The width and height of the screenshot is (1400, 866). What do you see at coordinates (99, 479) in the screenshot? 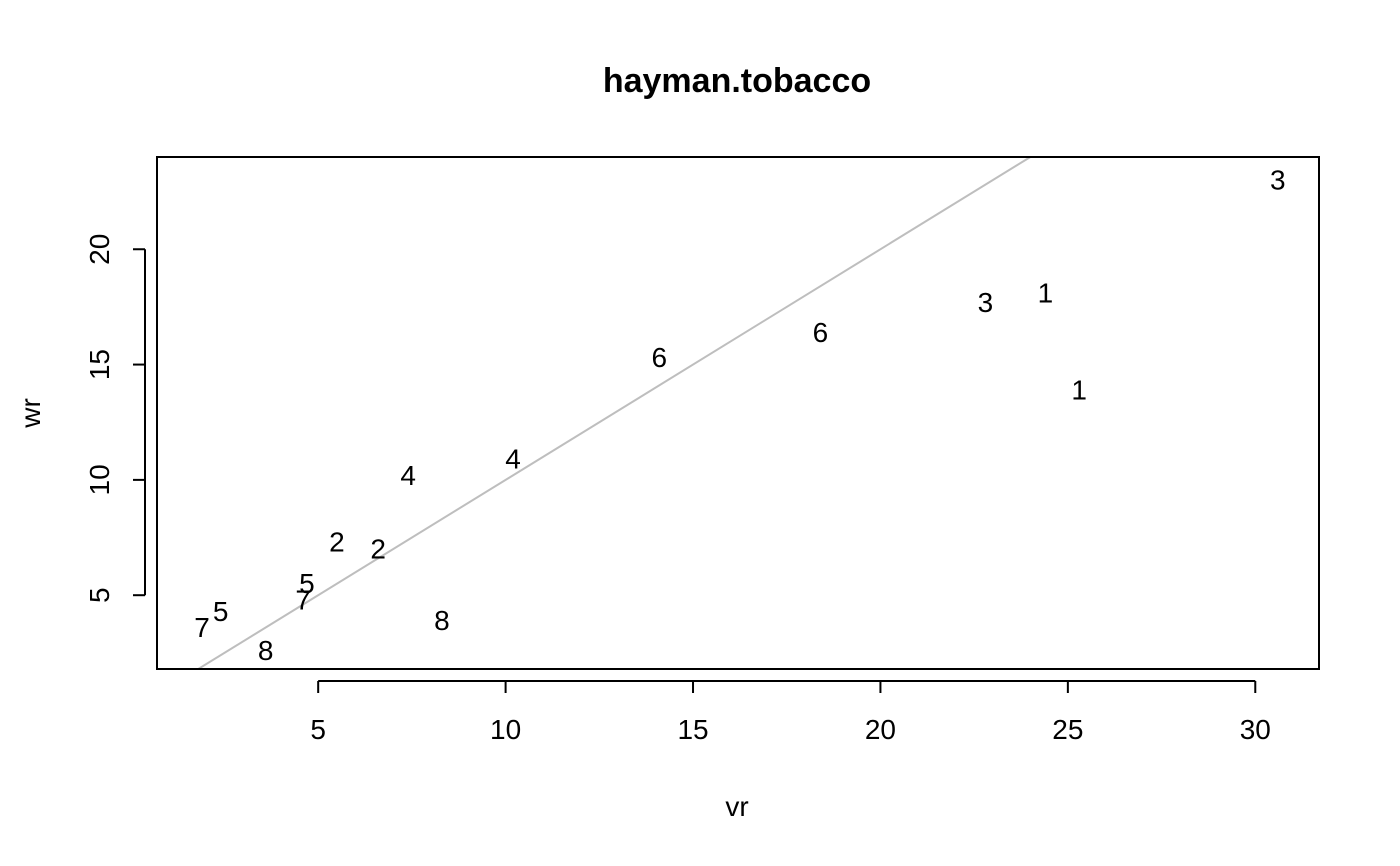
I see `y-tick-label: 10` at bounding box center [99, 479].